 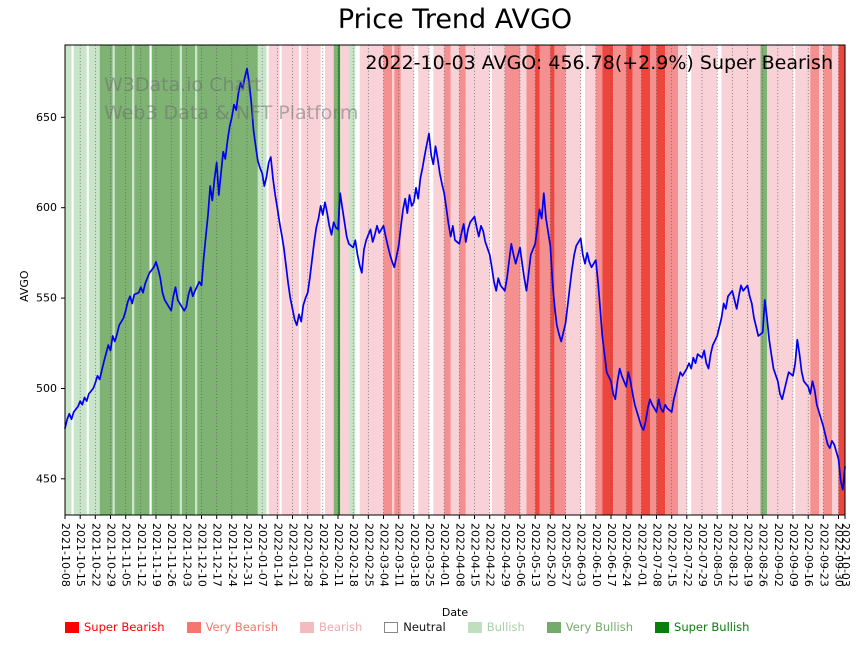 I want to click on y-tick-label: 550, so click(x=46, y=298).